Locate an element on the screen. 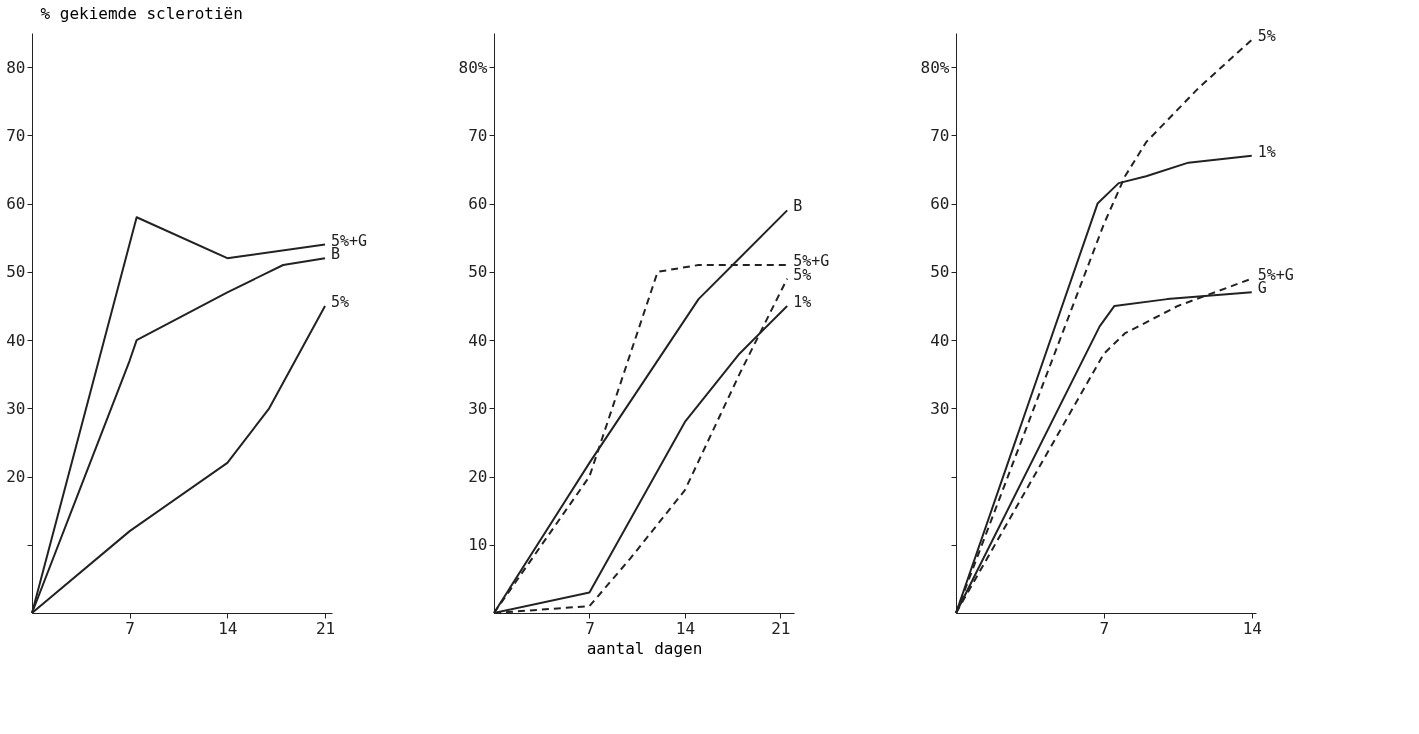 This screenshot has height=734, width=1419. y-axis-title: % gekiemde sclerotiën is located at coordinates (141, 13).